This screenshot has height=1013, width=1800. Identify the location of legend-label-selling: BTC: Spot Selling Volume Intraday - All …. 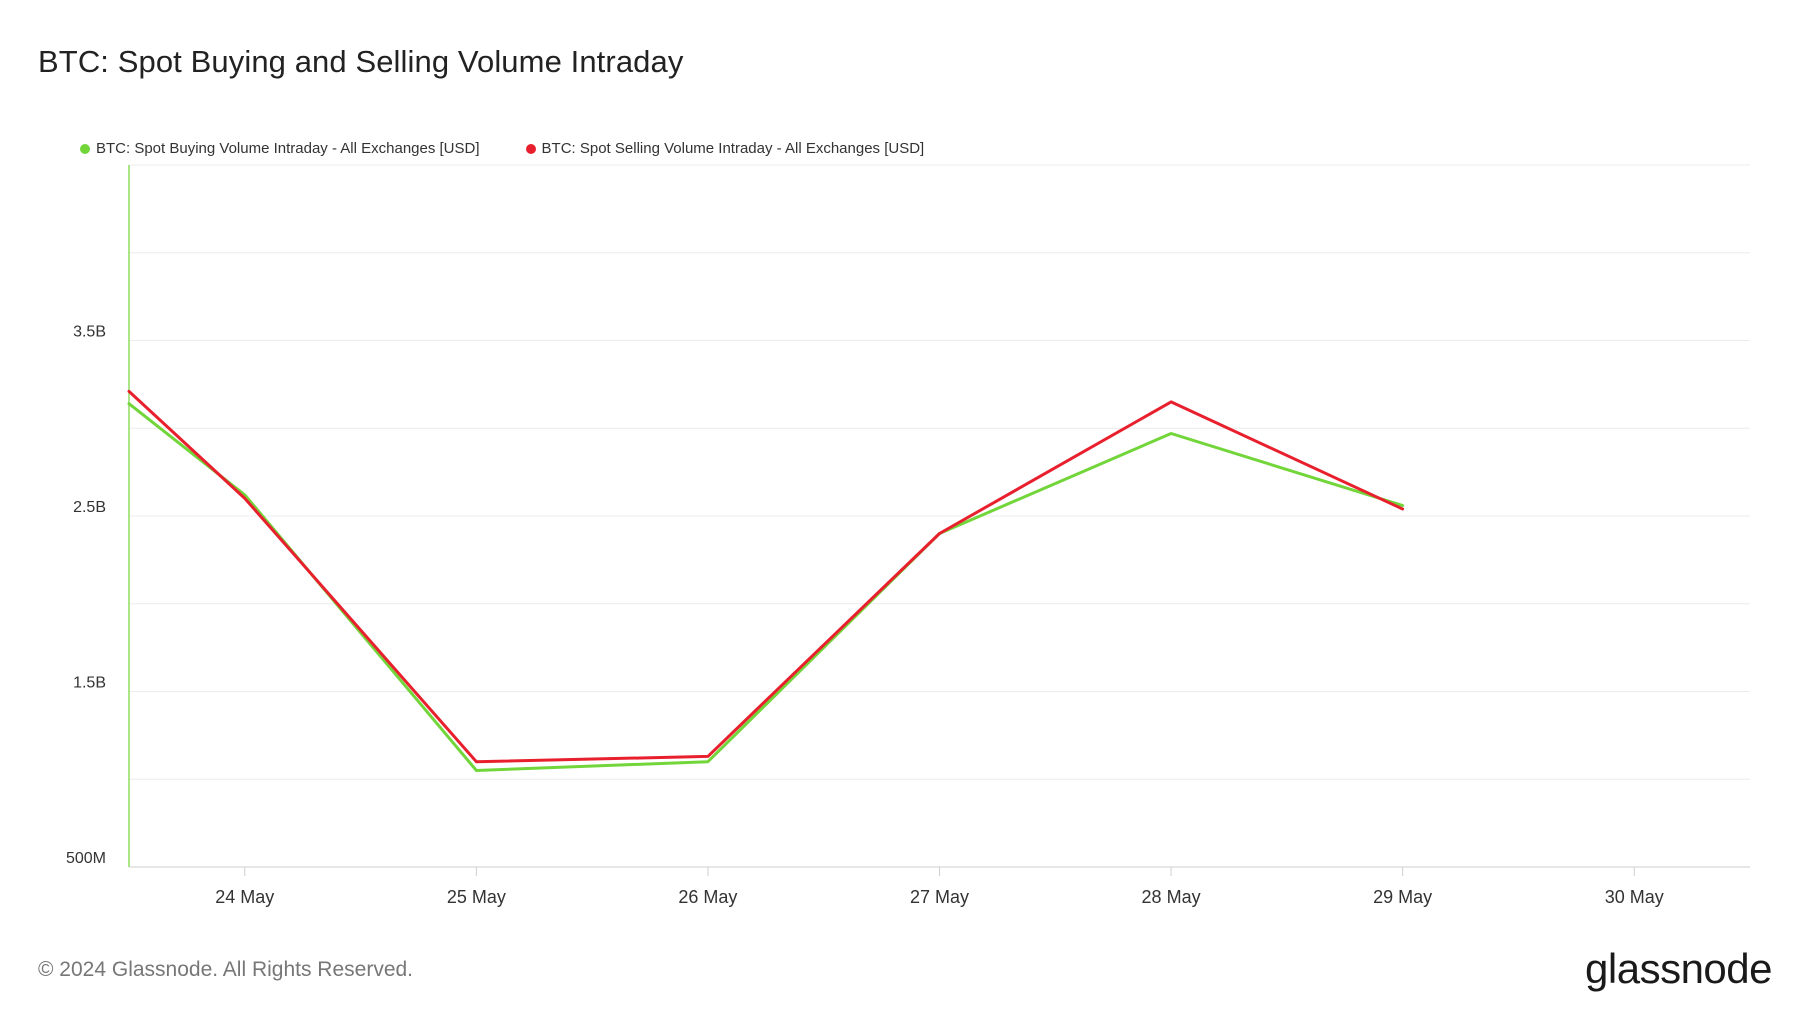
(733, 148).